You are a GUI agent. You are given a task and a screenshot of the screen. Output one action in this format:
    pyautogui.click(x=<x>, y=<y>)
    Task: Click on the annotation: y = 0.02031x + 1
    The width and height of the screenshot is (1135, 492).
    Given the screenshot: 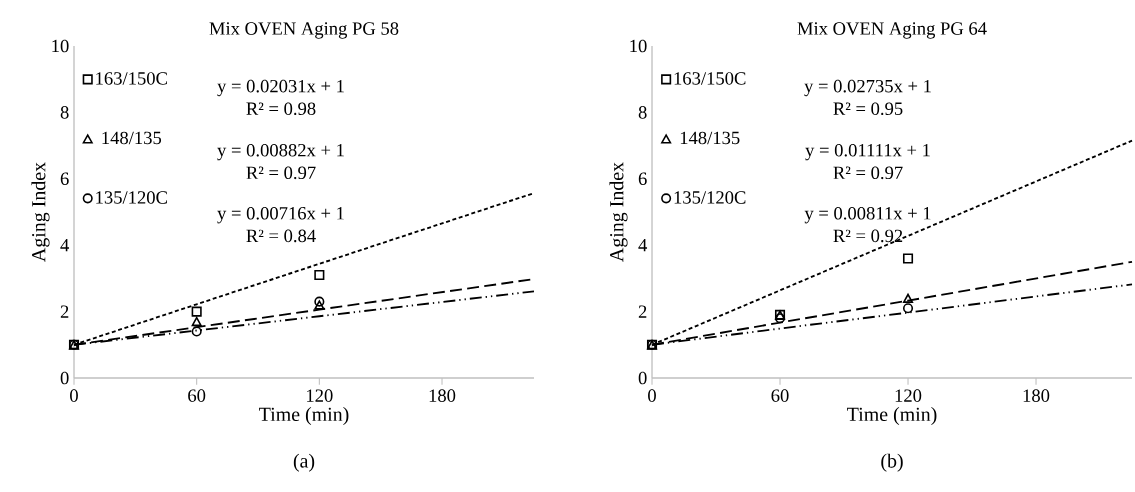 What is the action you would take?
    pyautogui.click(x=280, y=88)
    